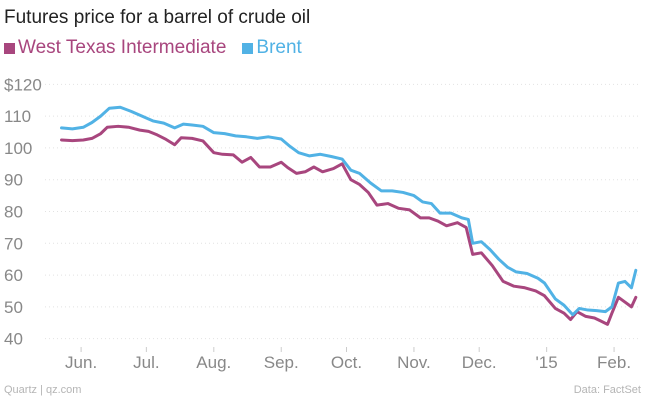 Image resolution: width=645 pixels, height=403 pixels. I want to click on y-tick-label: $120, so click(23, 84).